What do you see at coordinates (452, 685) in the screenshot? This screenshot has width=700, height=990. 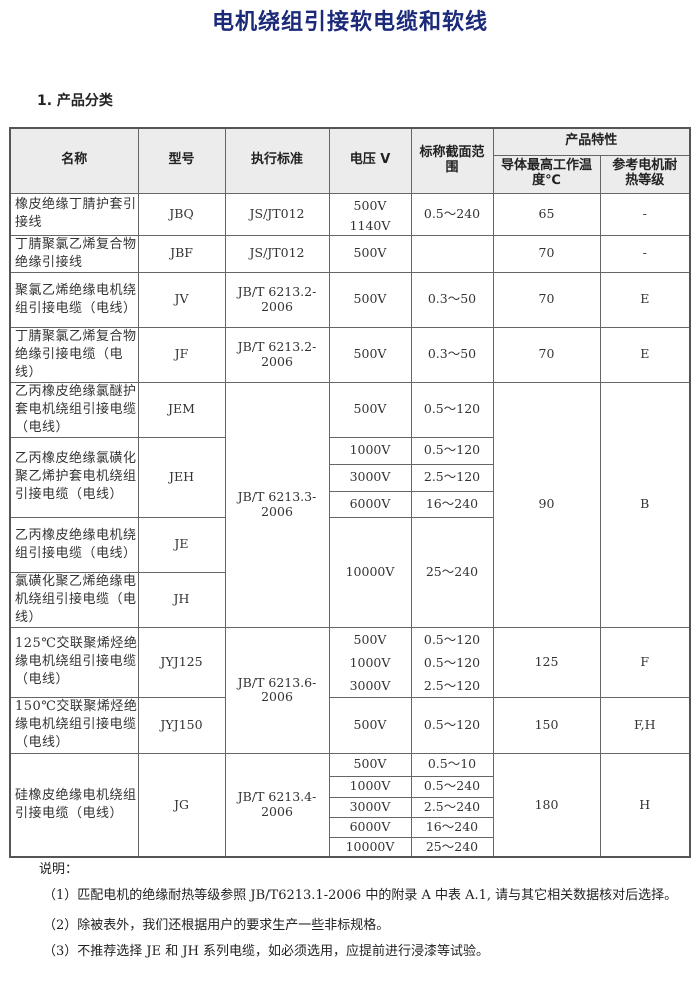 I see `range-value: 2.5～120` at bounding box center [452, 685].